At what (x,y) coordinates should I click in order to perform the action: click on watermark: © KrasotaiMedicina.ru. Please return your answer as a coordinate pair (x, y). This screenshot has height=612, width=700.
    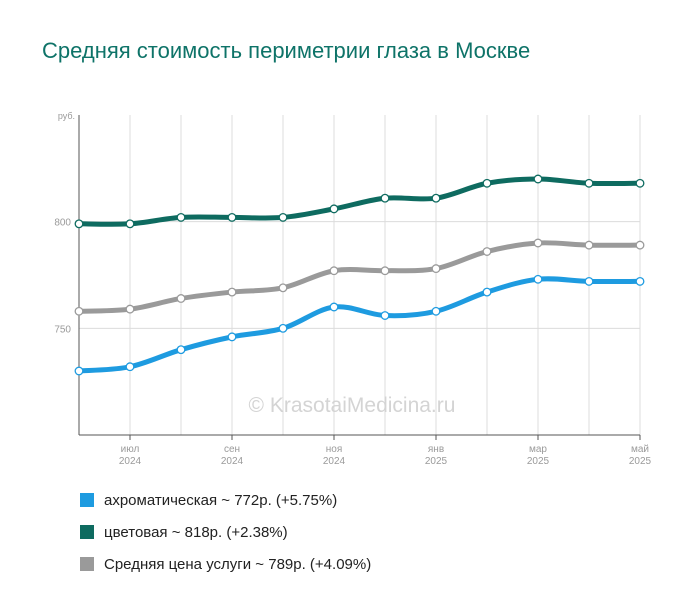
    Looking at the image, I should click on (352, 405).